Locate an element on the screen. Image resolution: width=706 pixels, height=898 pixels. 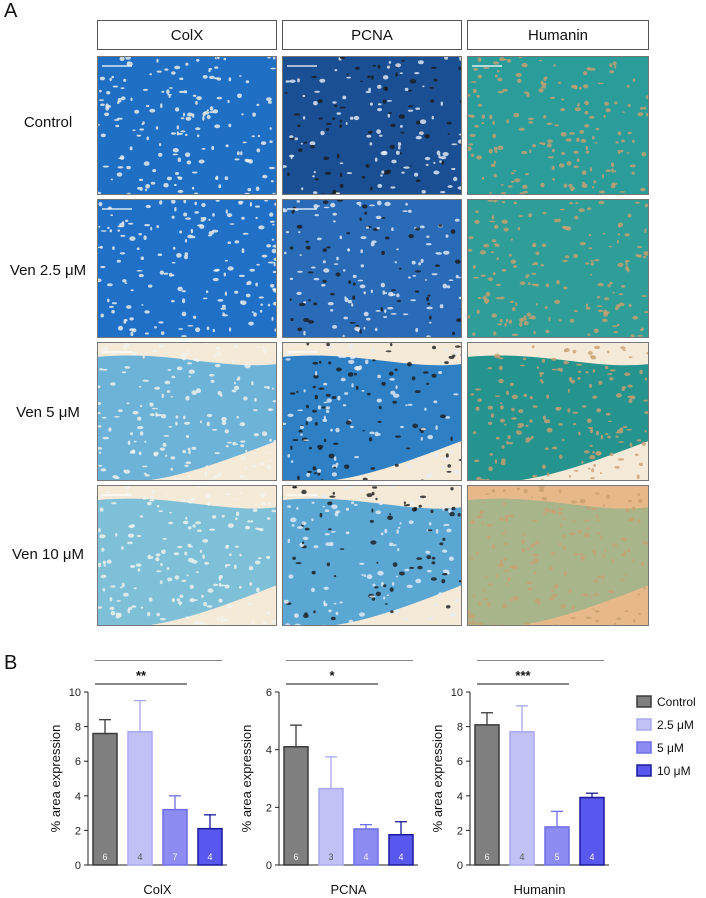
bar-n-label: 7 is located at coordinates (174, 857).